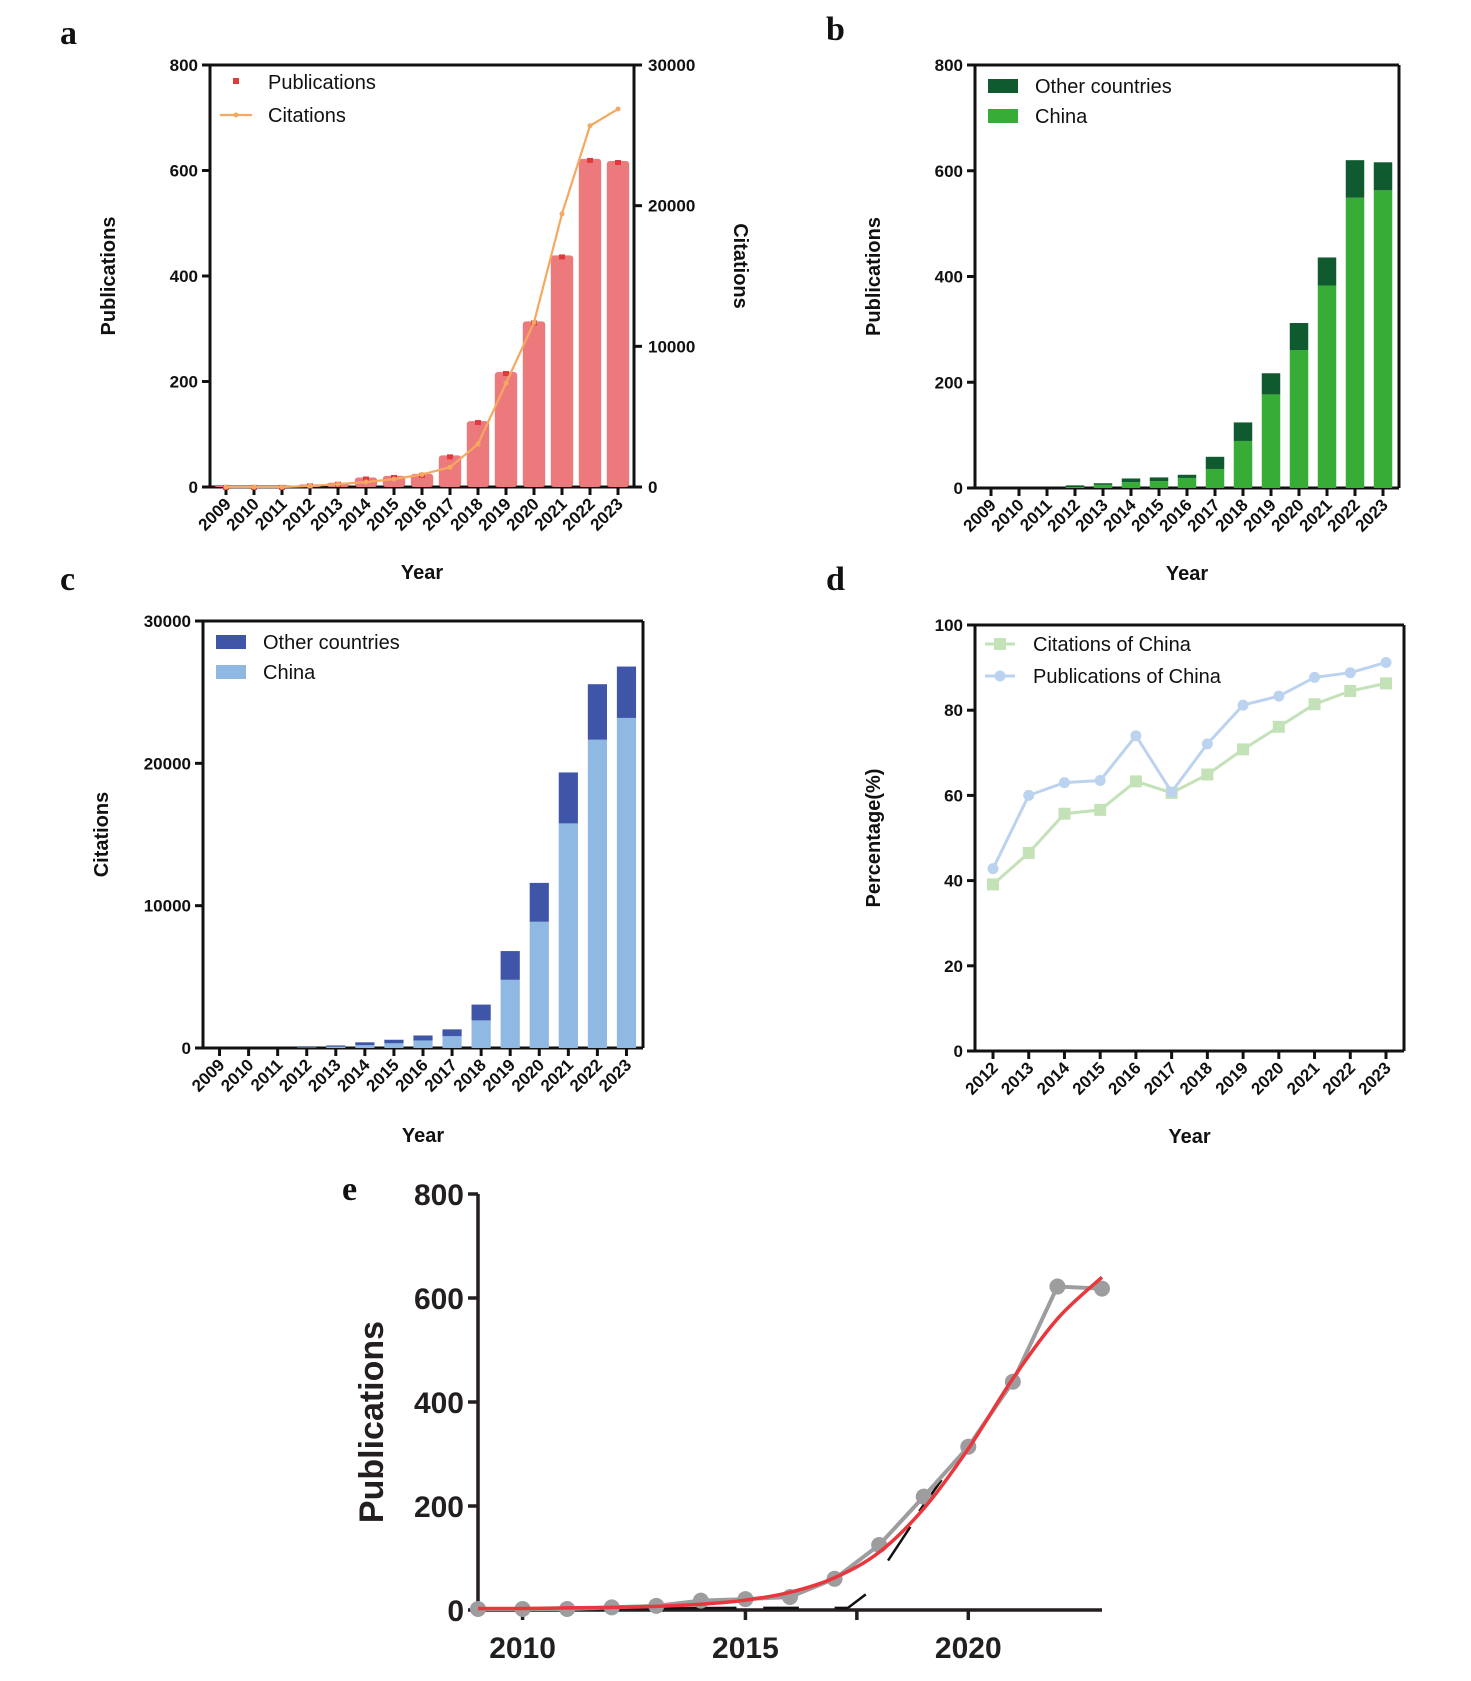 This screenshot has height=1681, width=1471. What do you see at coordinates (439, 1299) in the screenshot?
I see `y-tick-label: 600` at bounding box center [439, 1299].